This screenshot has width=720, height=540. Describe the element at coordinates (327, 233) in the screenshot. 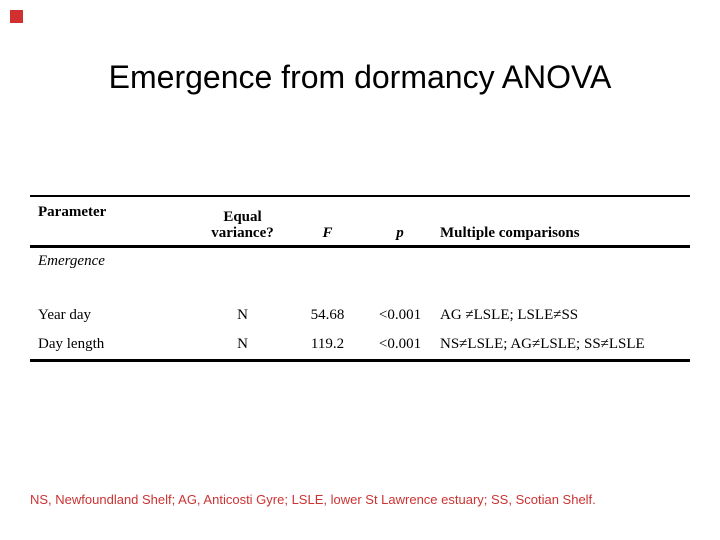

I see `column-header-f-statistic: F` at that location.